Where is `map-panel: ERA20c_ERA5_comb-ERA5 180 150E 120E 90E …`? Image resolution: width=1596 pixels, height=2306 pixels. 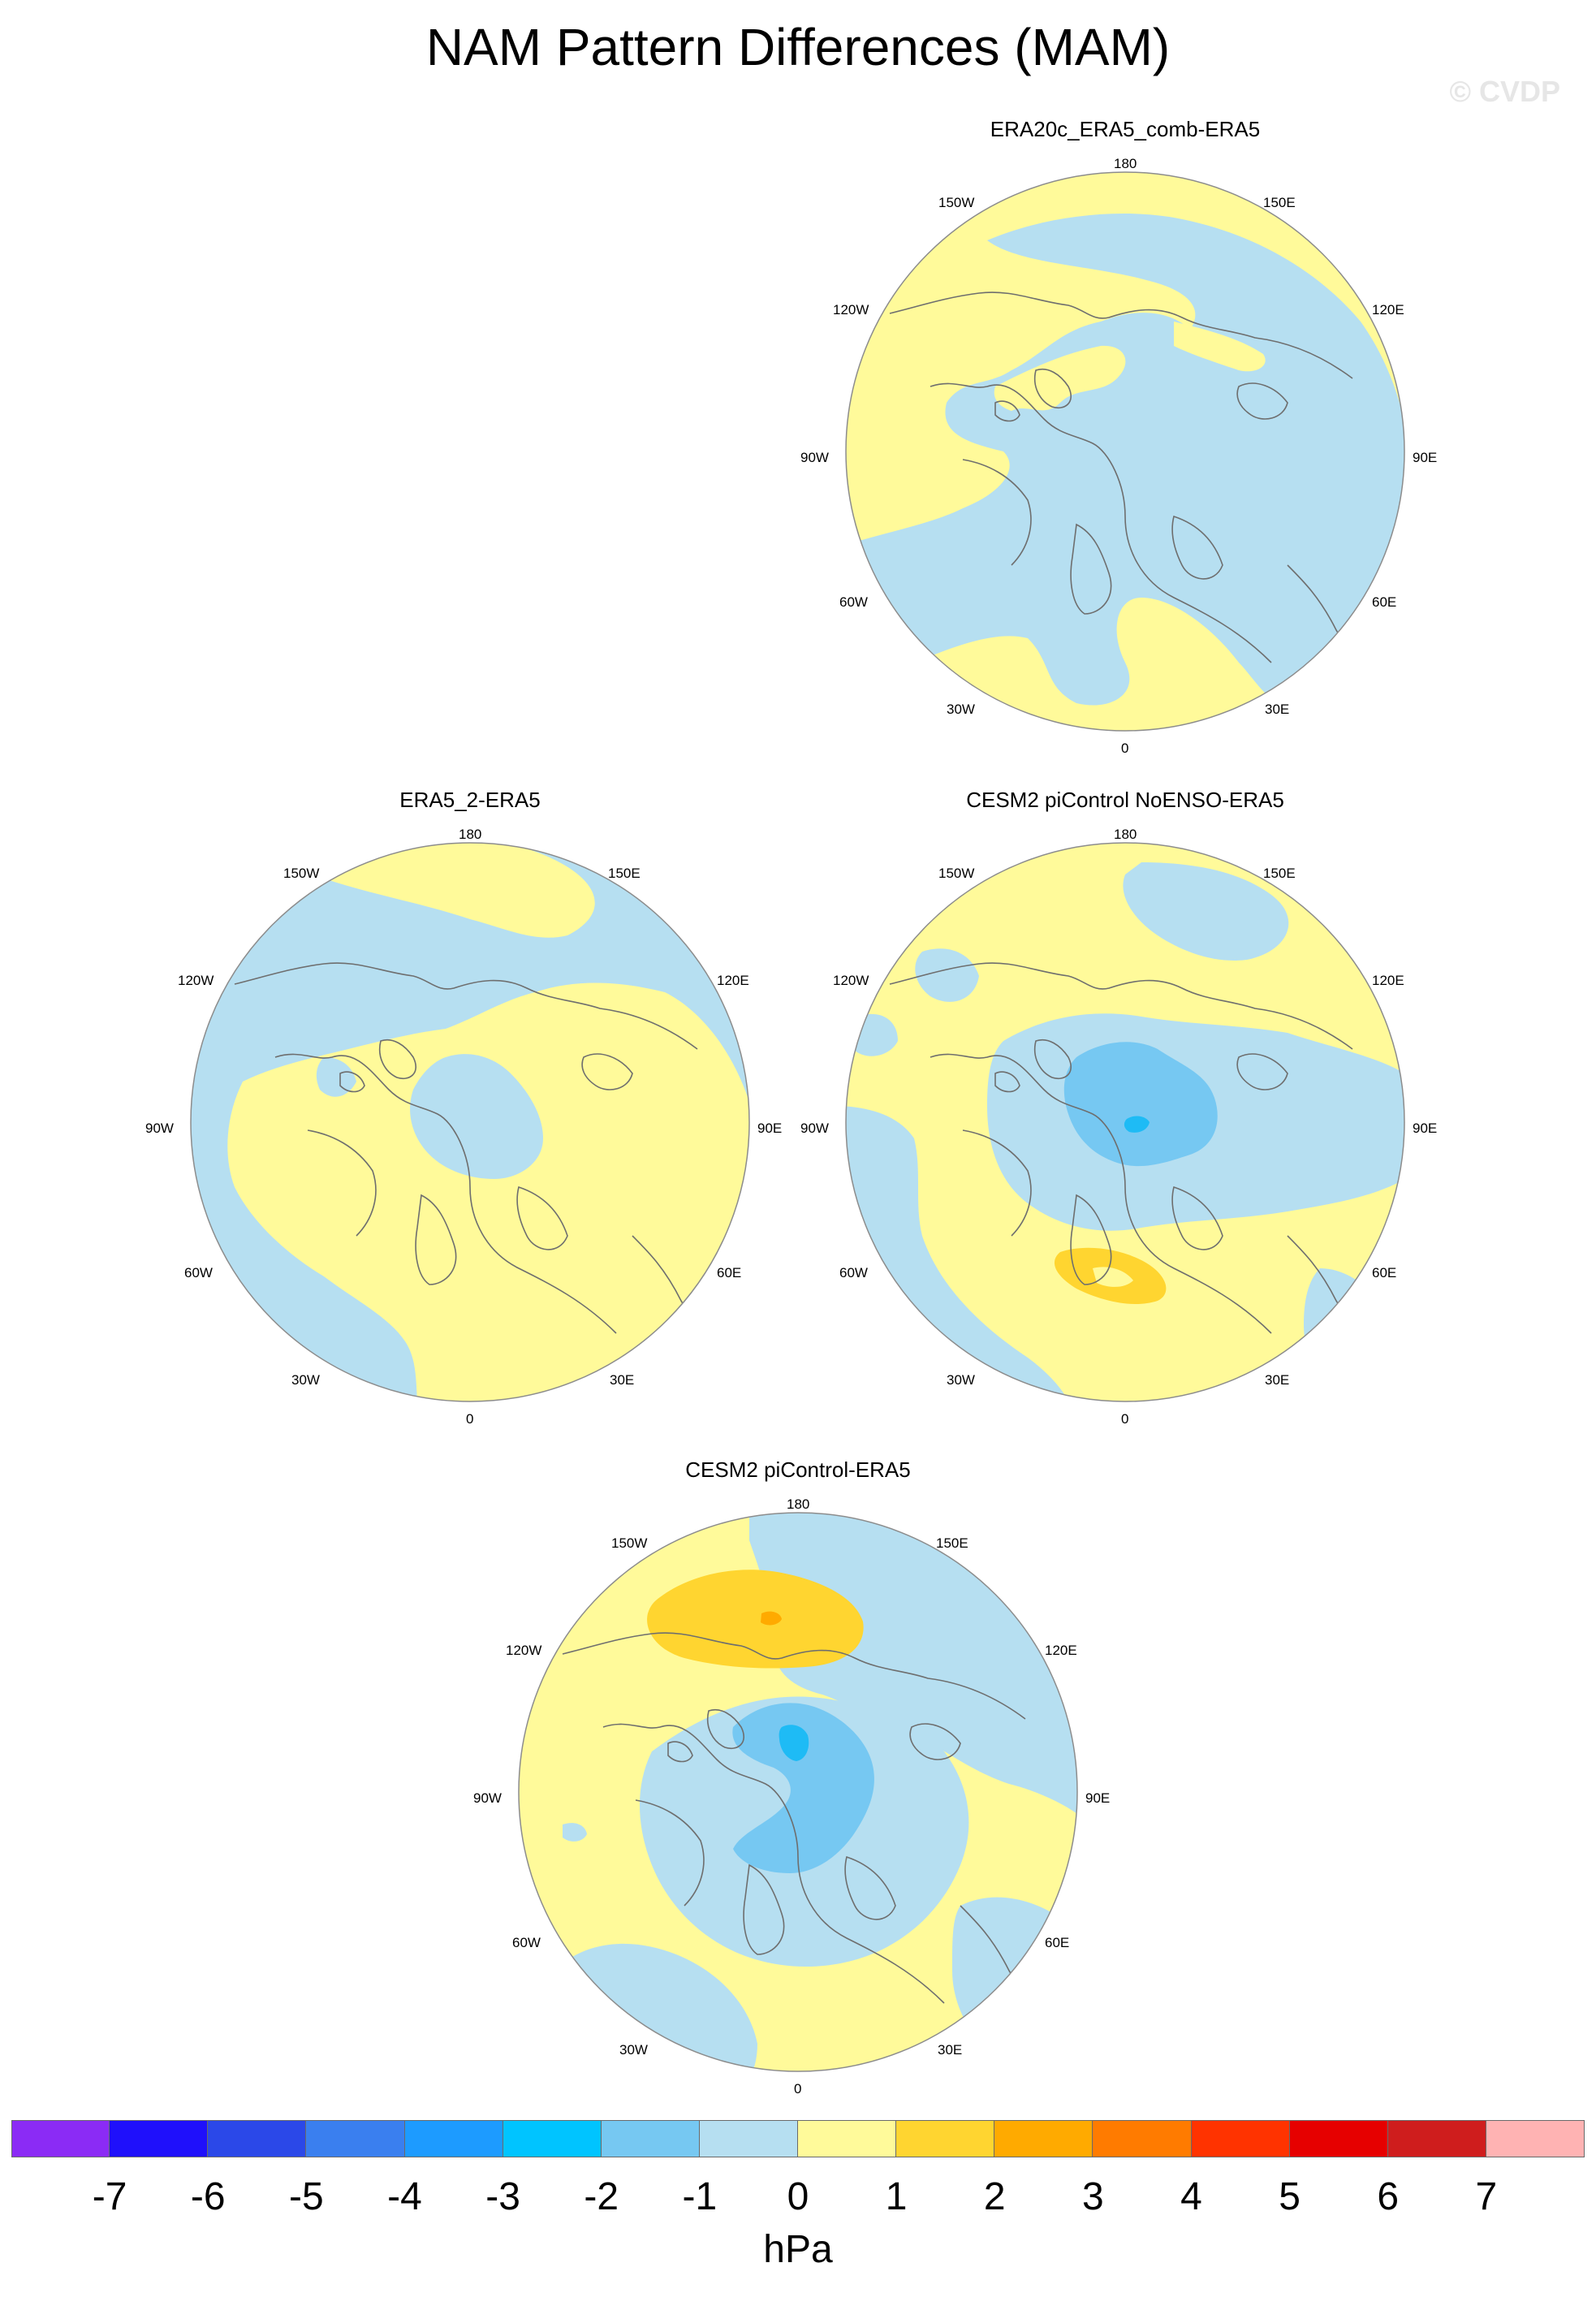
map-panel: ERA20c_ERA5_comb-ERA5 180 150E 120E 90E … is located at coordinates (1118, 440).